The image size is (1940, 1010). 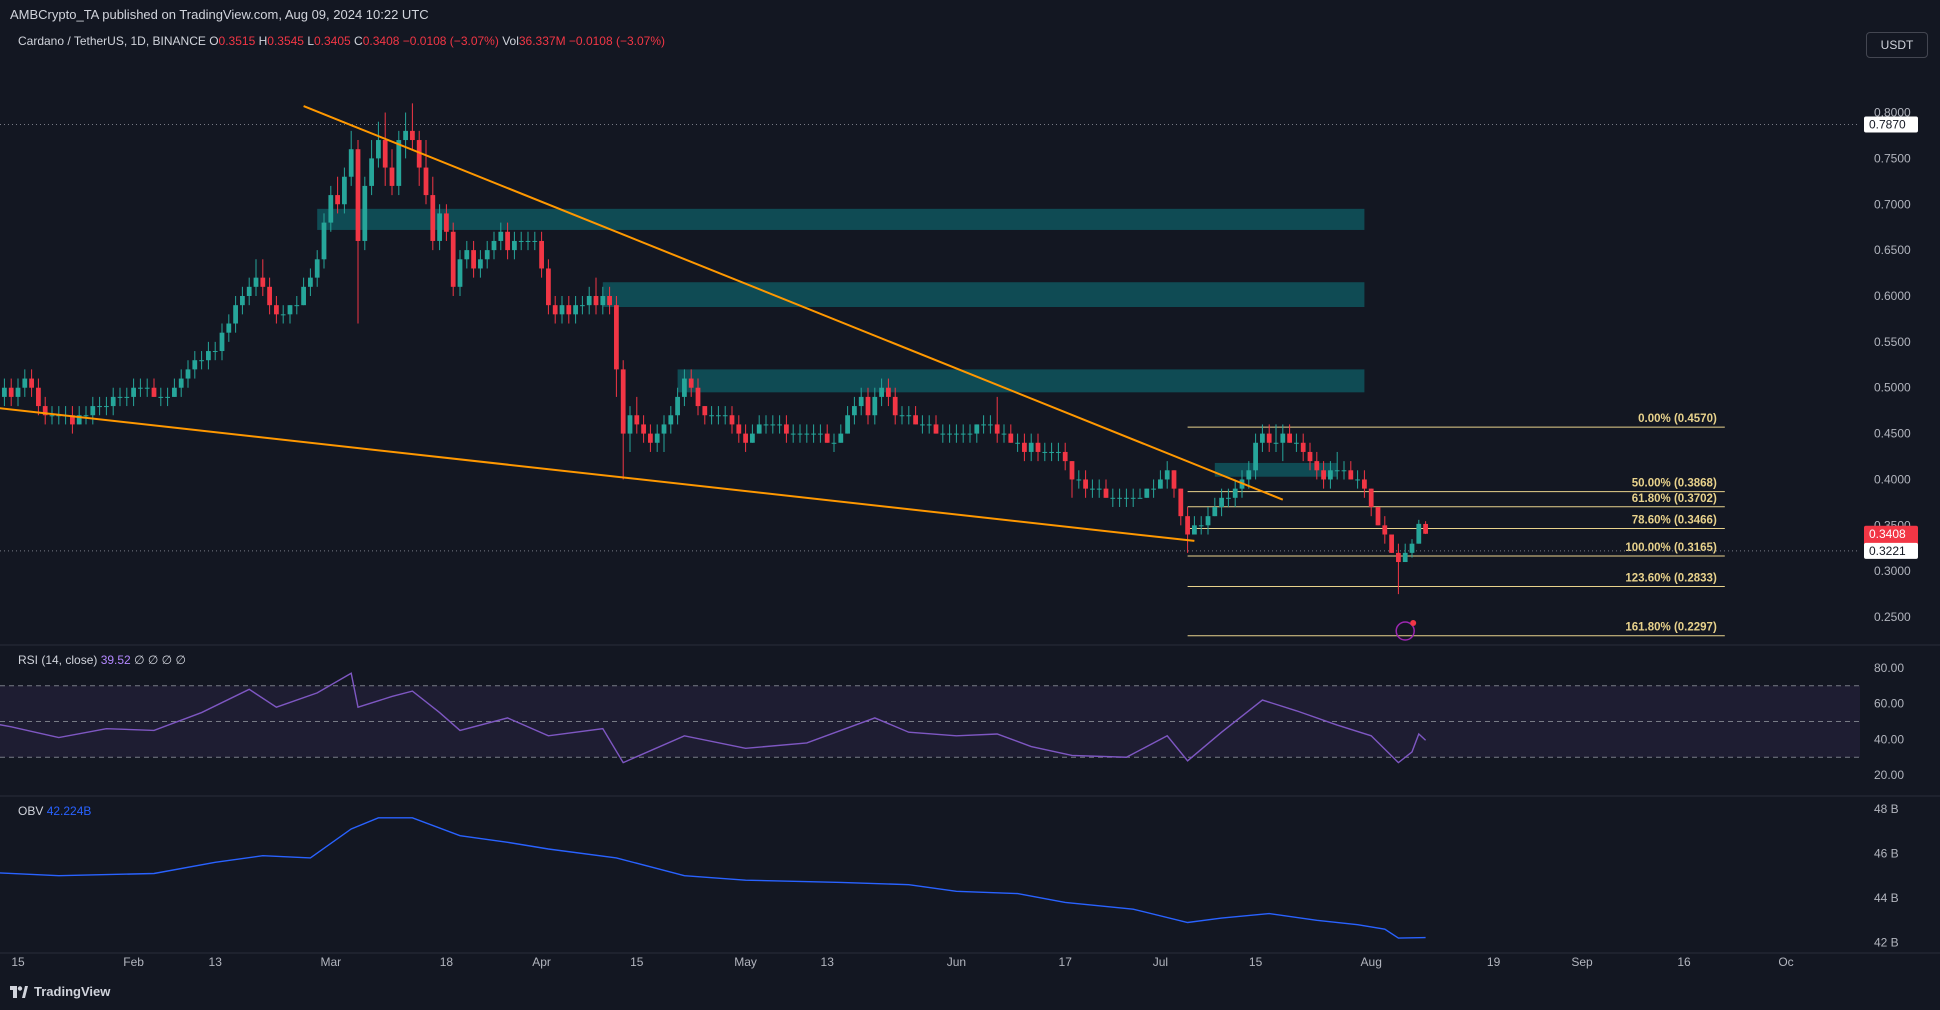 What do you see at coordinates (713, 718) in the screenshot?
I see `rsi-line` at bounding box center [713, 718].